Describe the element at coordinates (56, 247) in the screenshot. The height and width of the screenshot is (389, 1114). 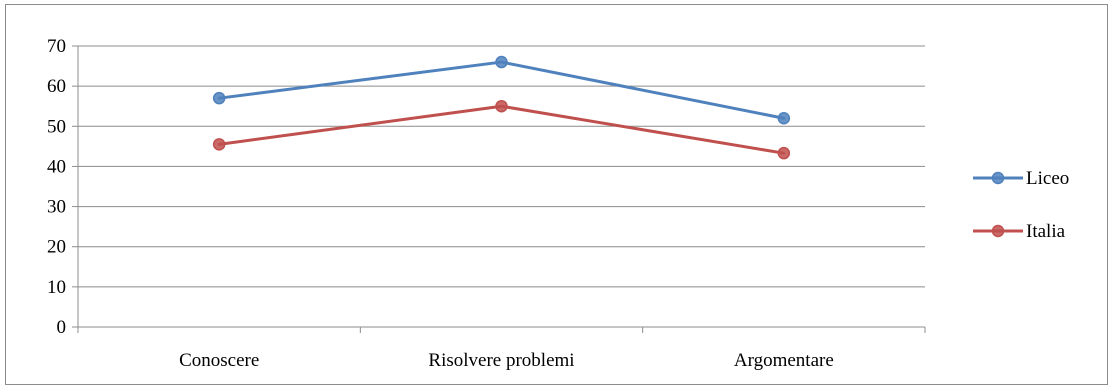
I see `y-tick-label: 20` at that location.